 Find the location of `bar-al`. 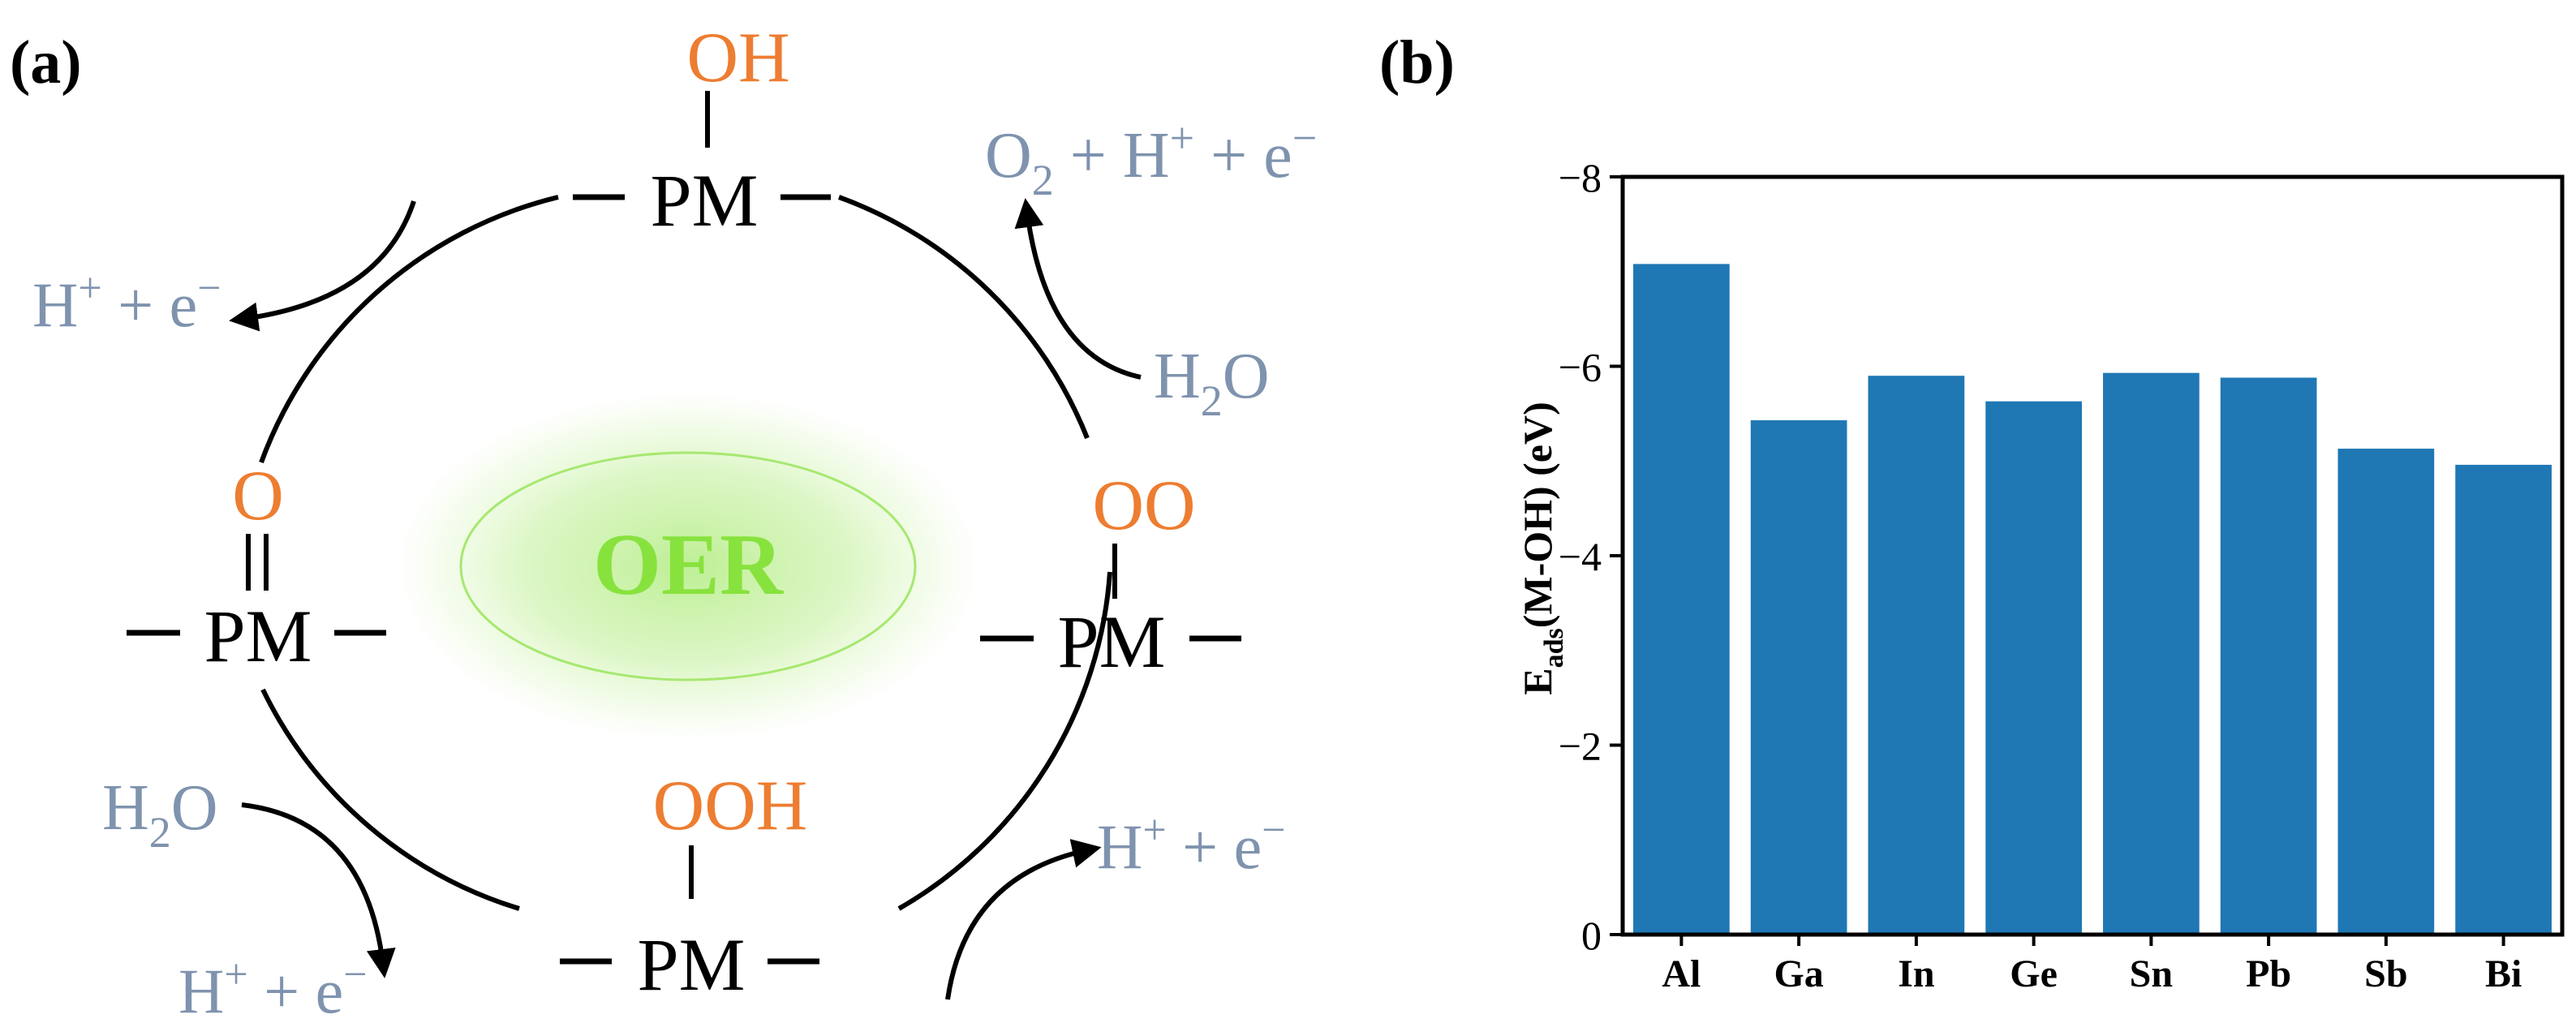

bar-al is located at coordinates (1681, 599).